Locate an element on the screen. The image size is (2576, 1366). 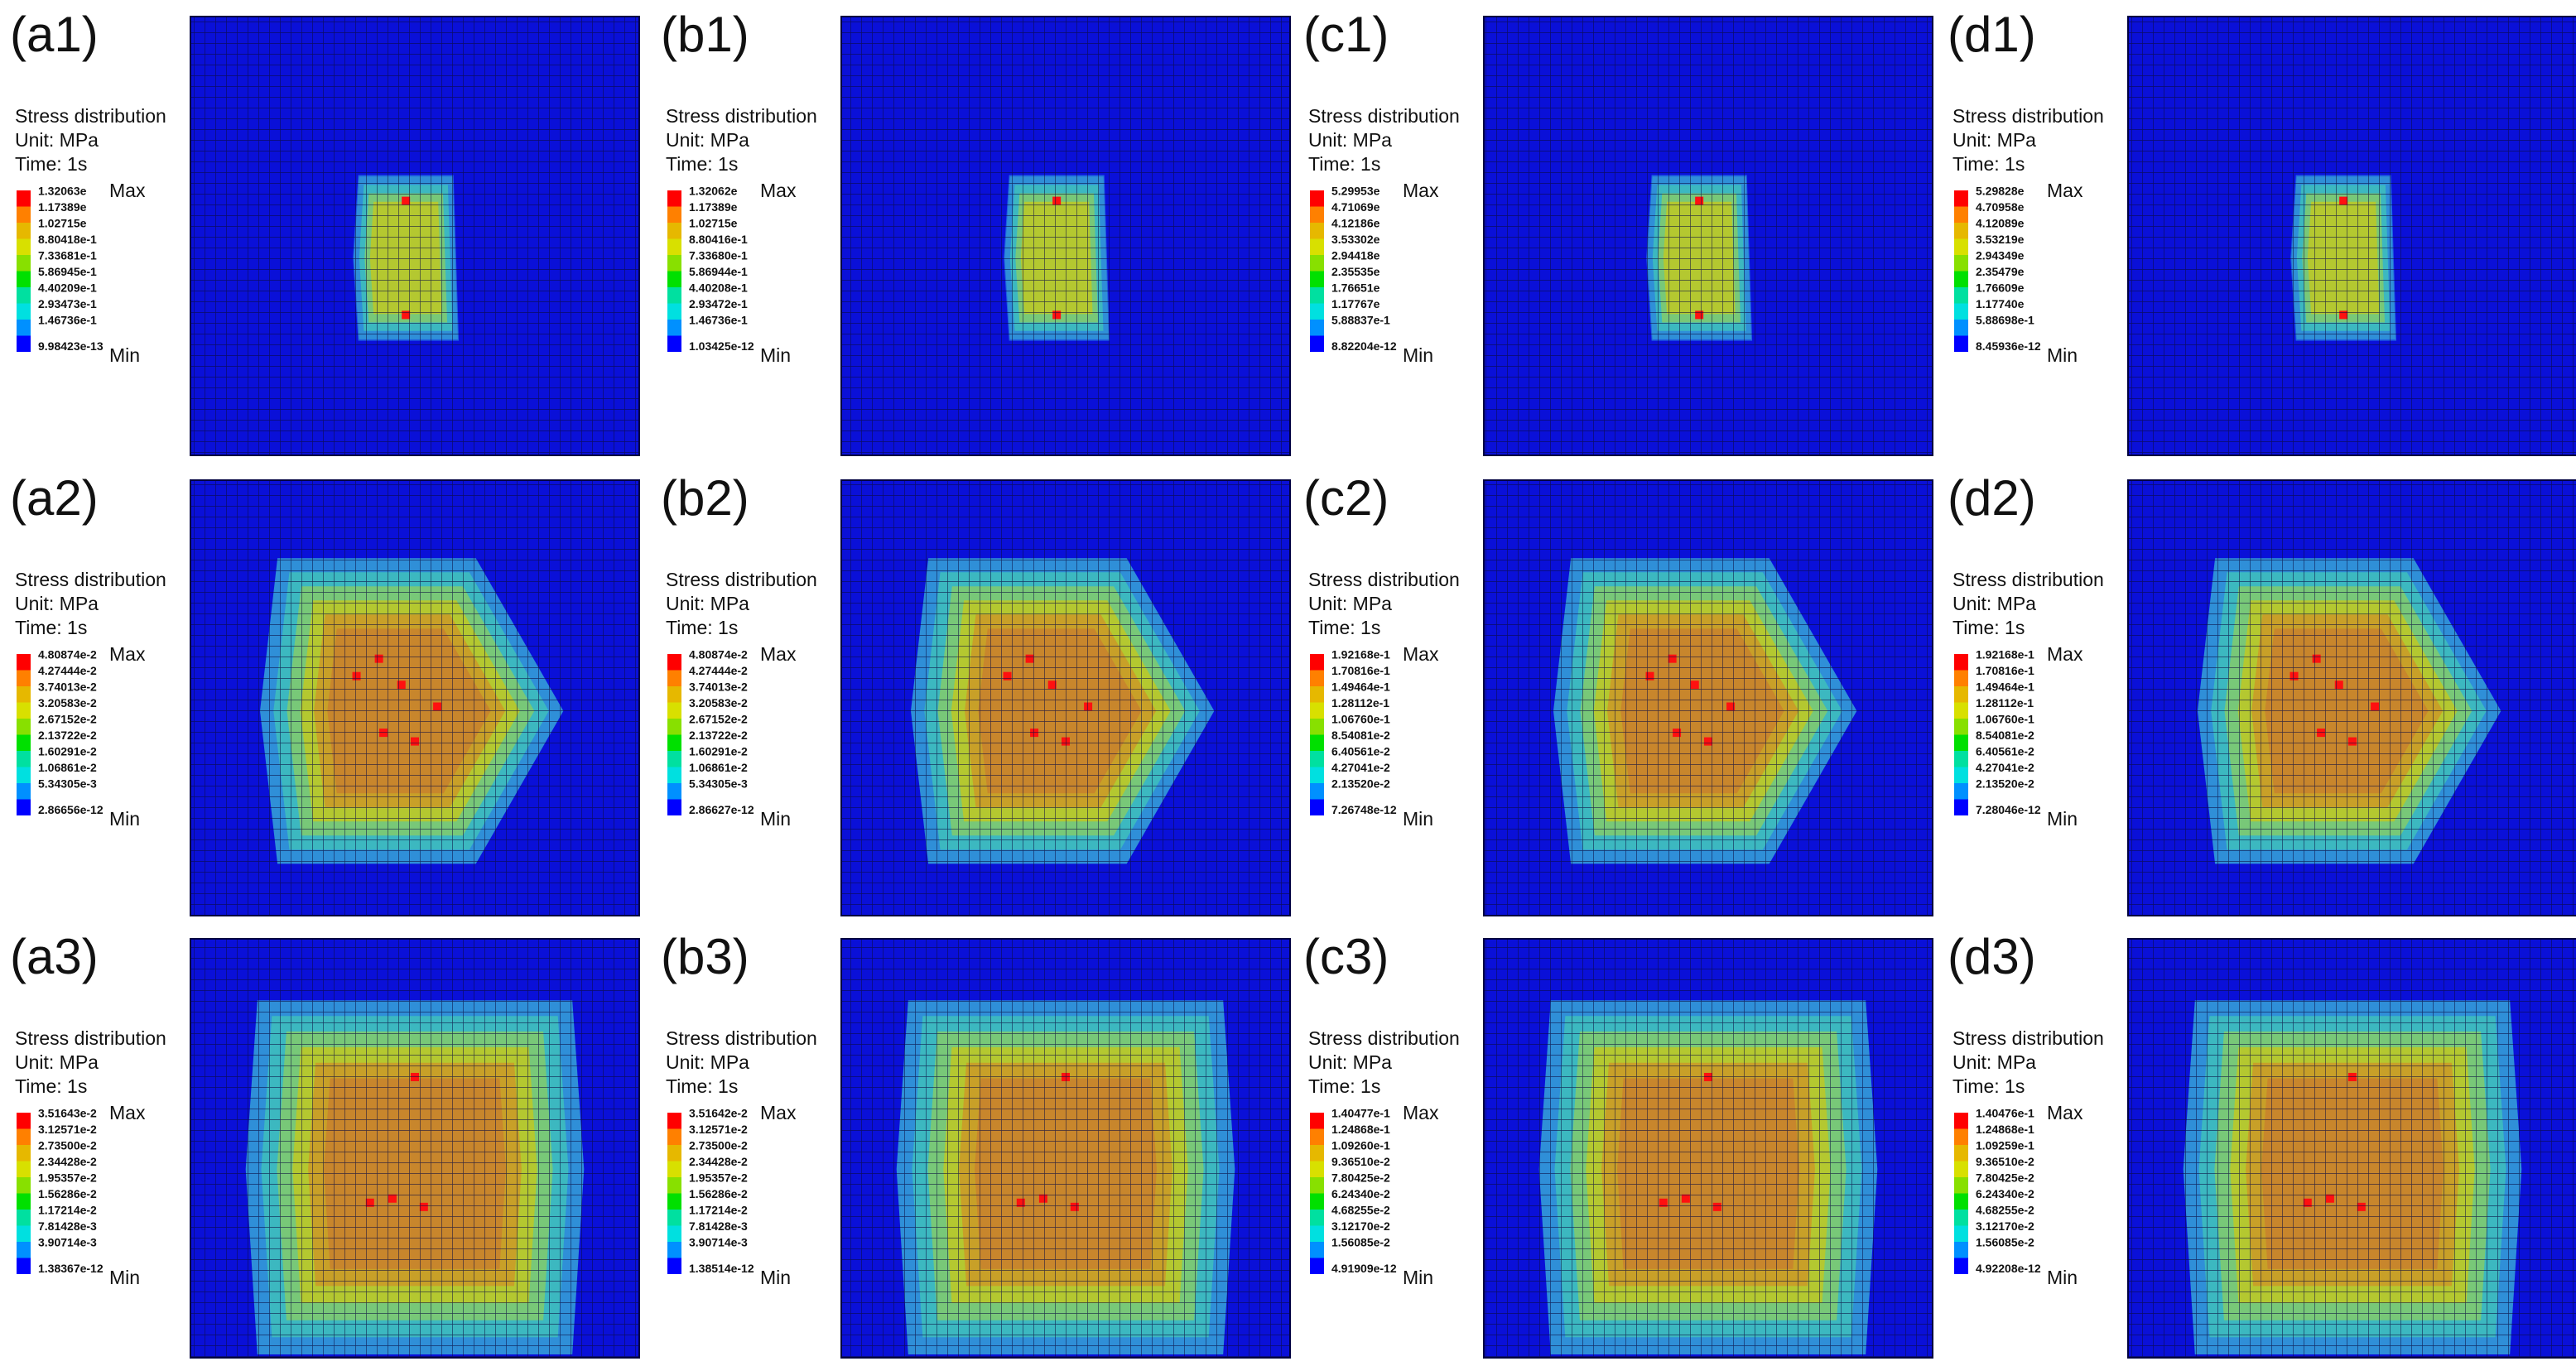
legend-value: 2.86627e-12 is located at coordinates (721, 809).